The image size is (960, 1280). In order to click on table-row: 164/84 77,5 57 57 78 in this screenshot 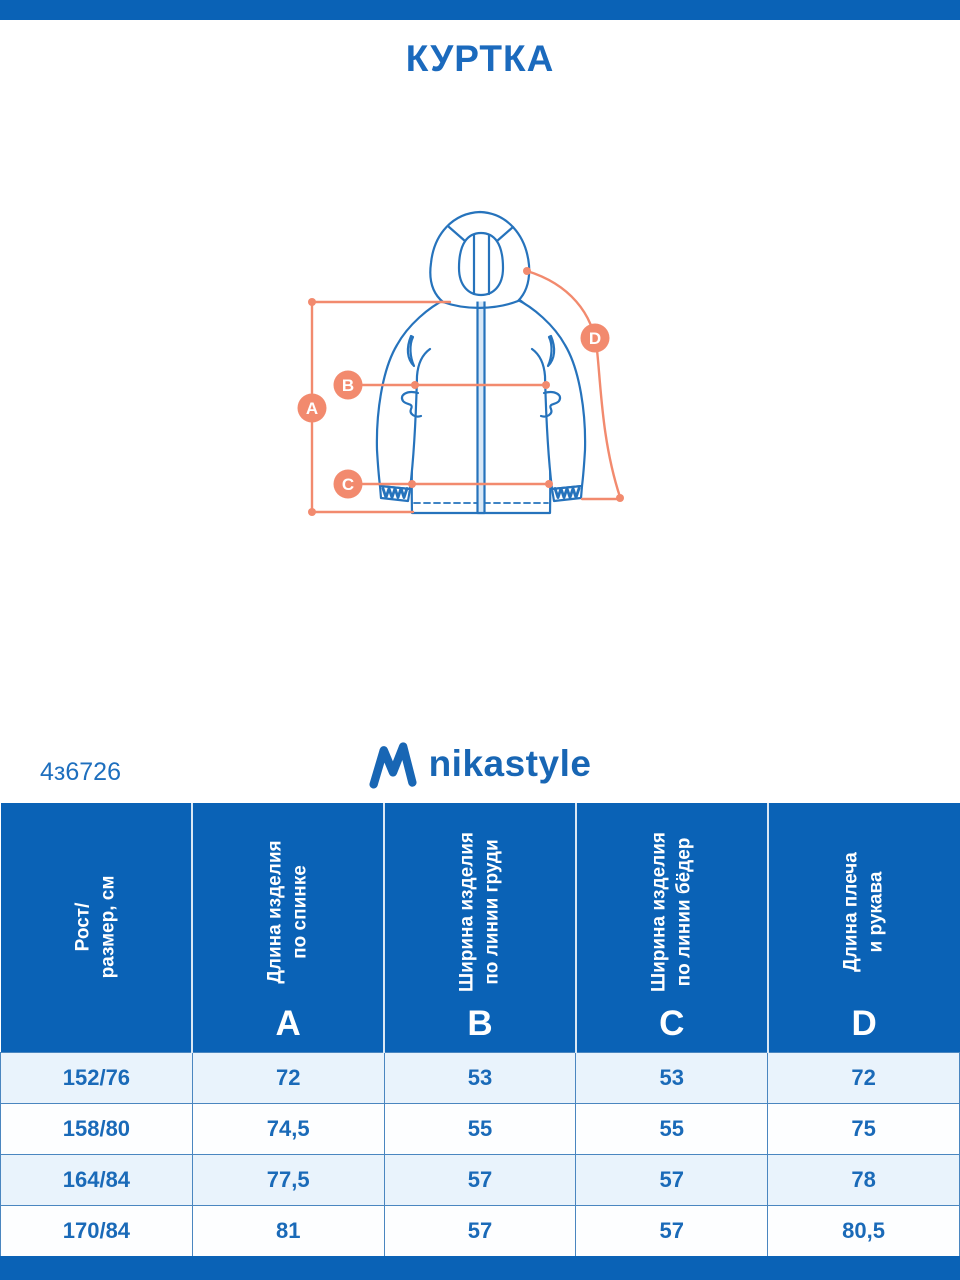, I will do `click(480, 1179)`.